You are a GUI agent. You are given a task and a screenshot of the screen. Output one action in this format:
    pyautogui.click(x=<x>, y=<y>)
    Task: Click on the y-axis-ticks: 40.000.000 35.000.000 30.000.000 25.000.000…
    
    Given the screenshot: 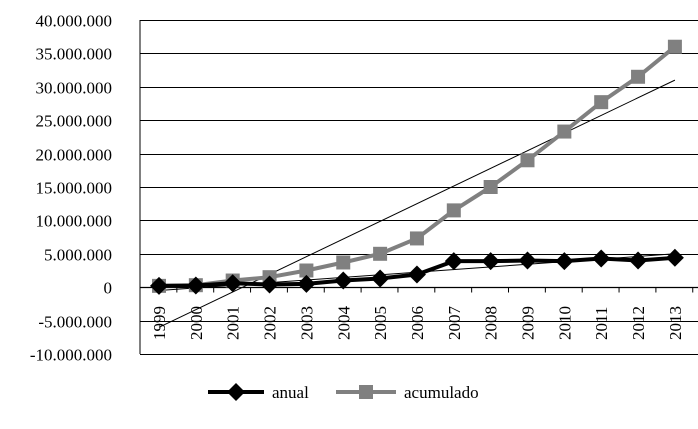 What is the action you would take?
    pyautogui.click(x=71, y=188)
    